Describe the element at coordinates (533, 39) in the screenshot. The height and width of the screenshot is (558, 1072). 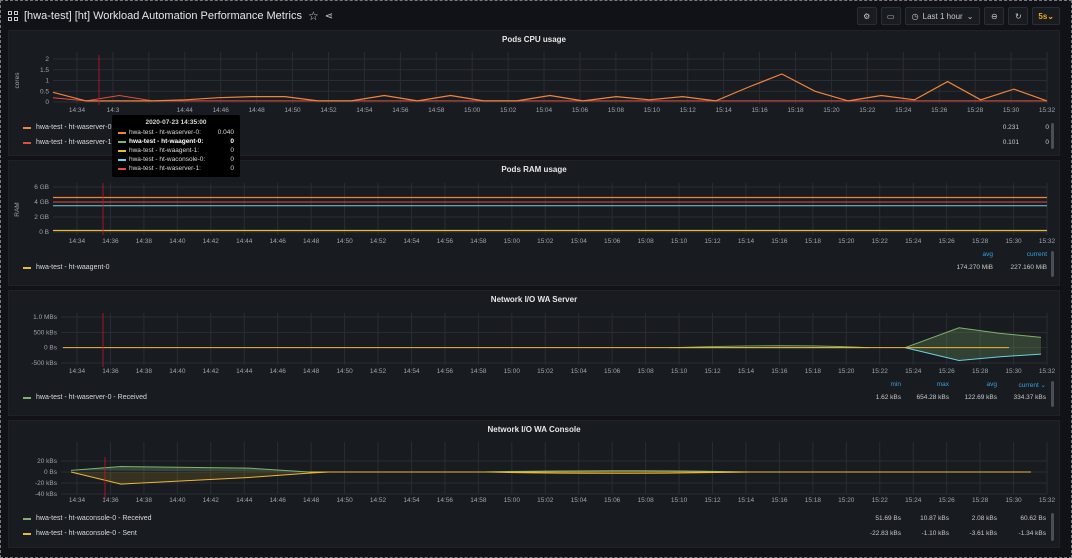
I see `panel-title: Pods CPU usage` at that location.